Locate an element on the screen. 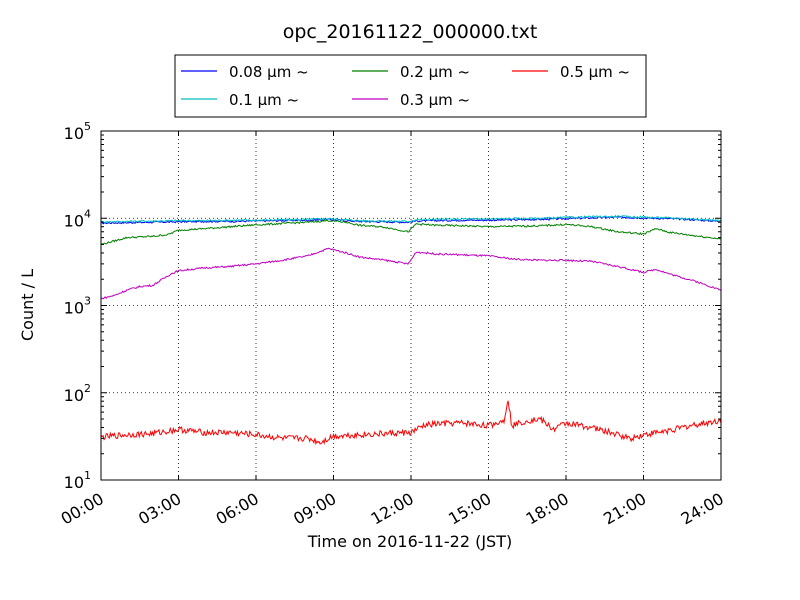 Image resolution: width=800 pixels, height=600 pixels. x-tick-label: 00:00 is located at coordinates (82, 509).